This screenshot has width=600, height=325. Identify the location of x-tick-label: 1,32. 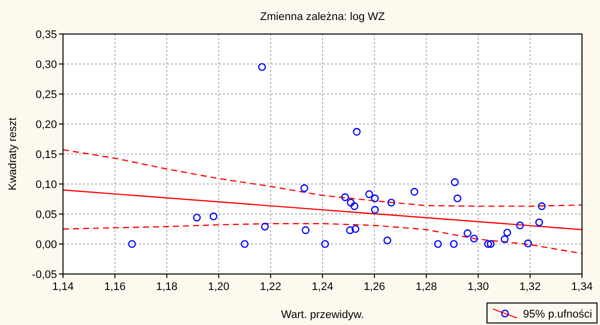
(530, 287).